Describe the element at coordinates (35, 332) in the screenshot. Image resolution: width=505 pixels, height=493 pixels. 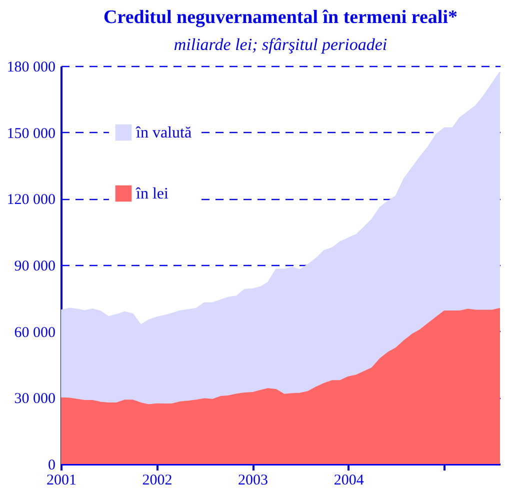
I see `y-tick-label: 60 000` at that location.